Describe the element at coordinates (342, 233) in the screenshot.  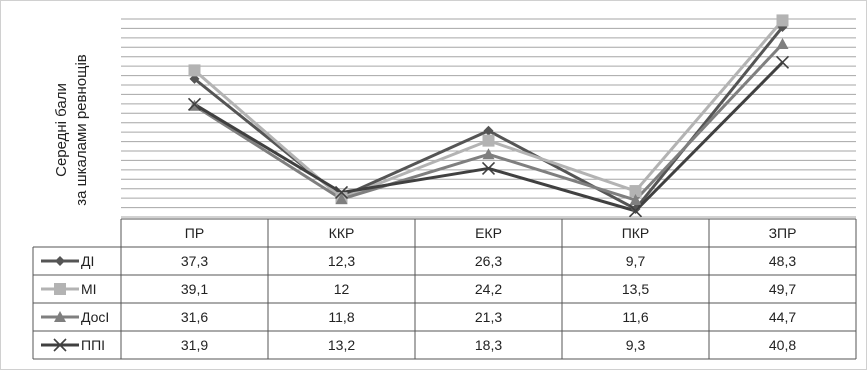
I see `x-tick-label: ККР` at that location.